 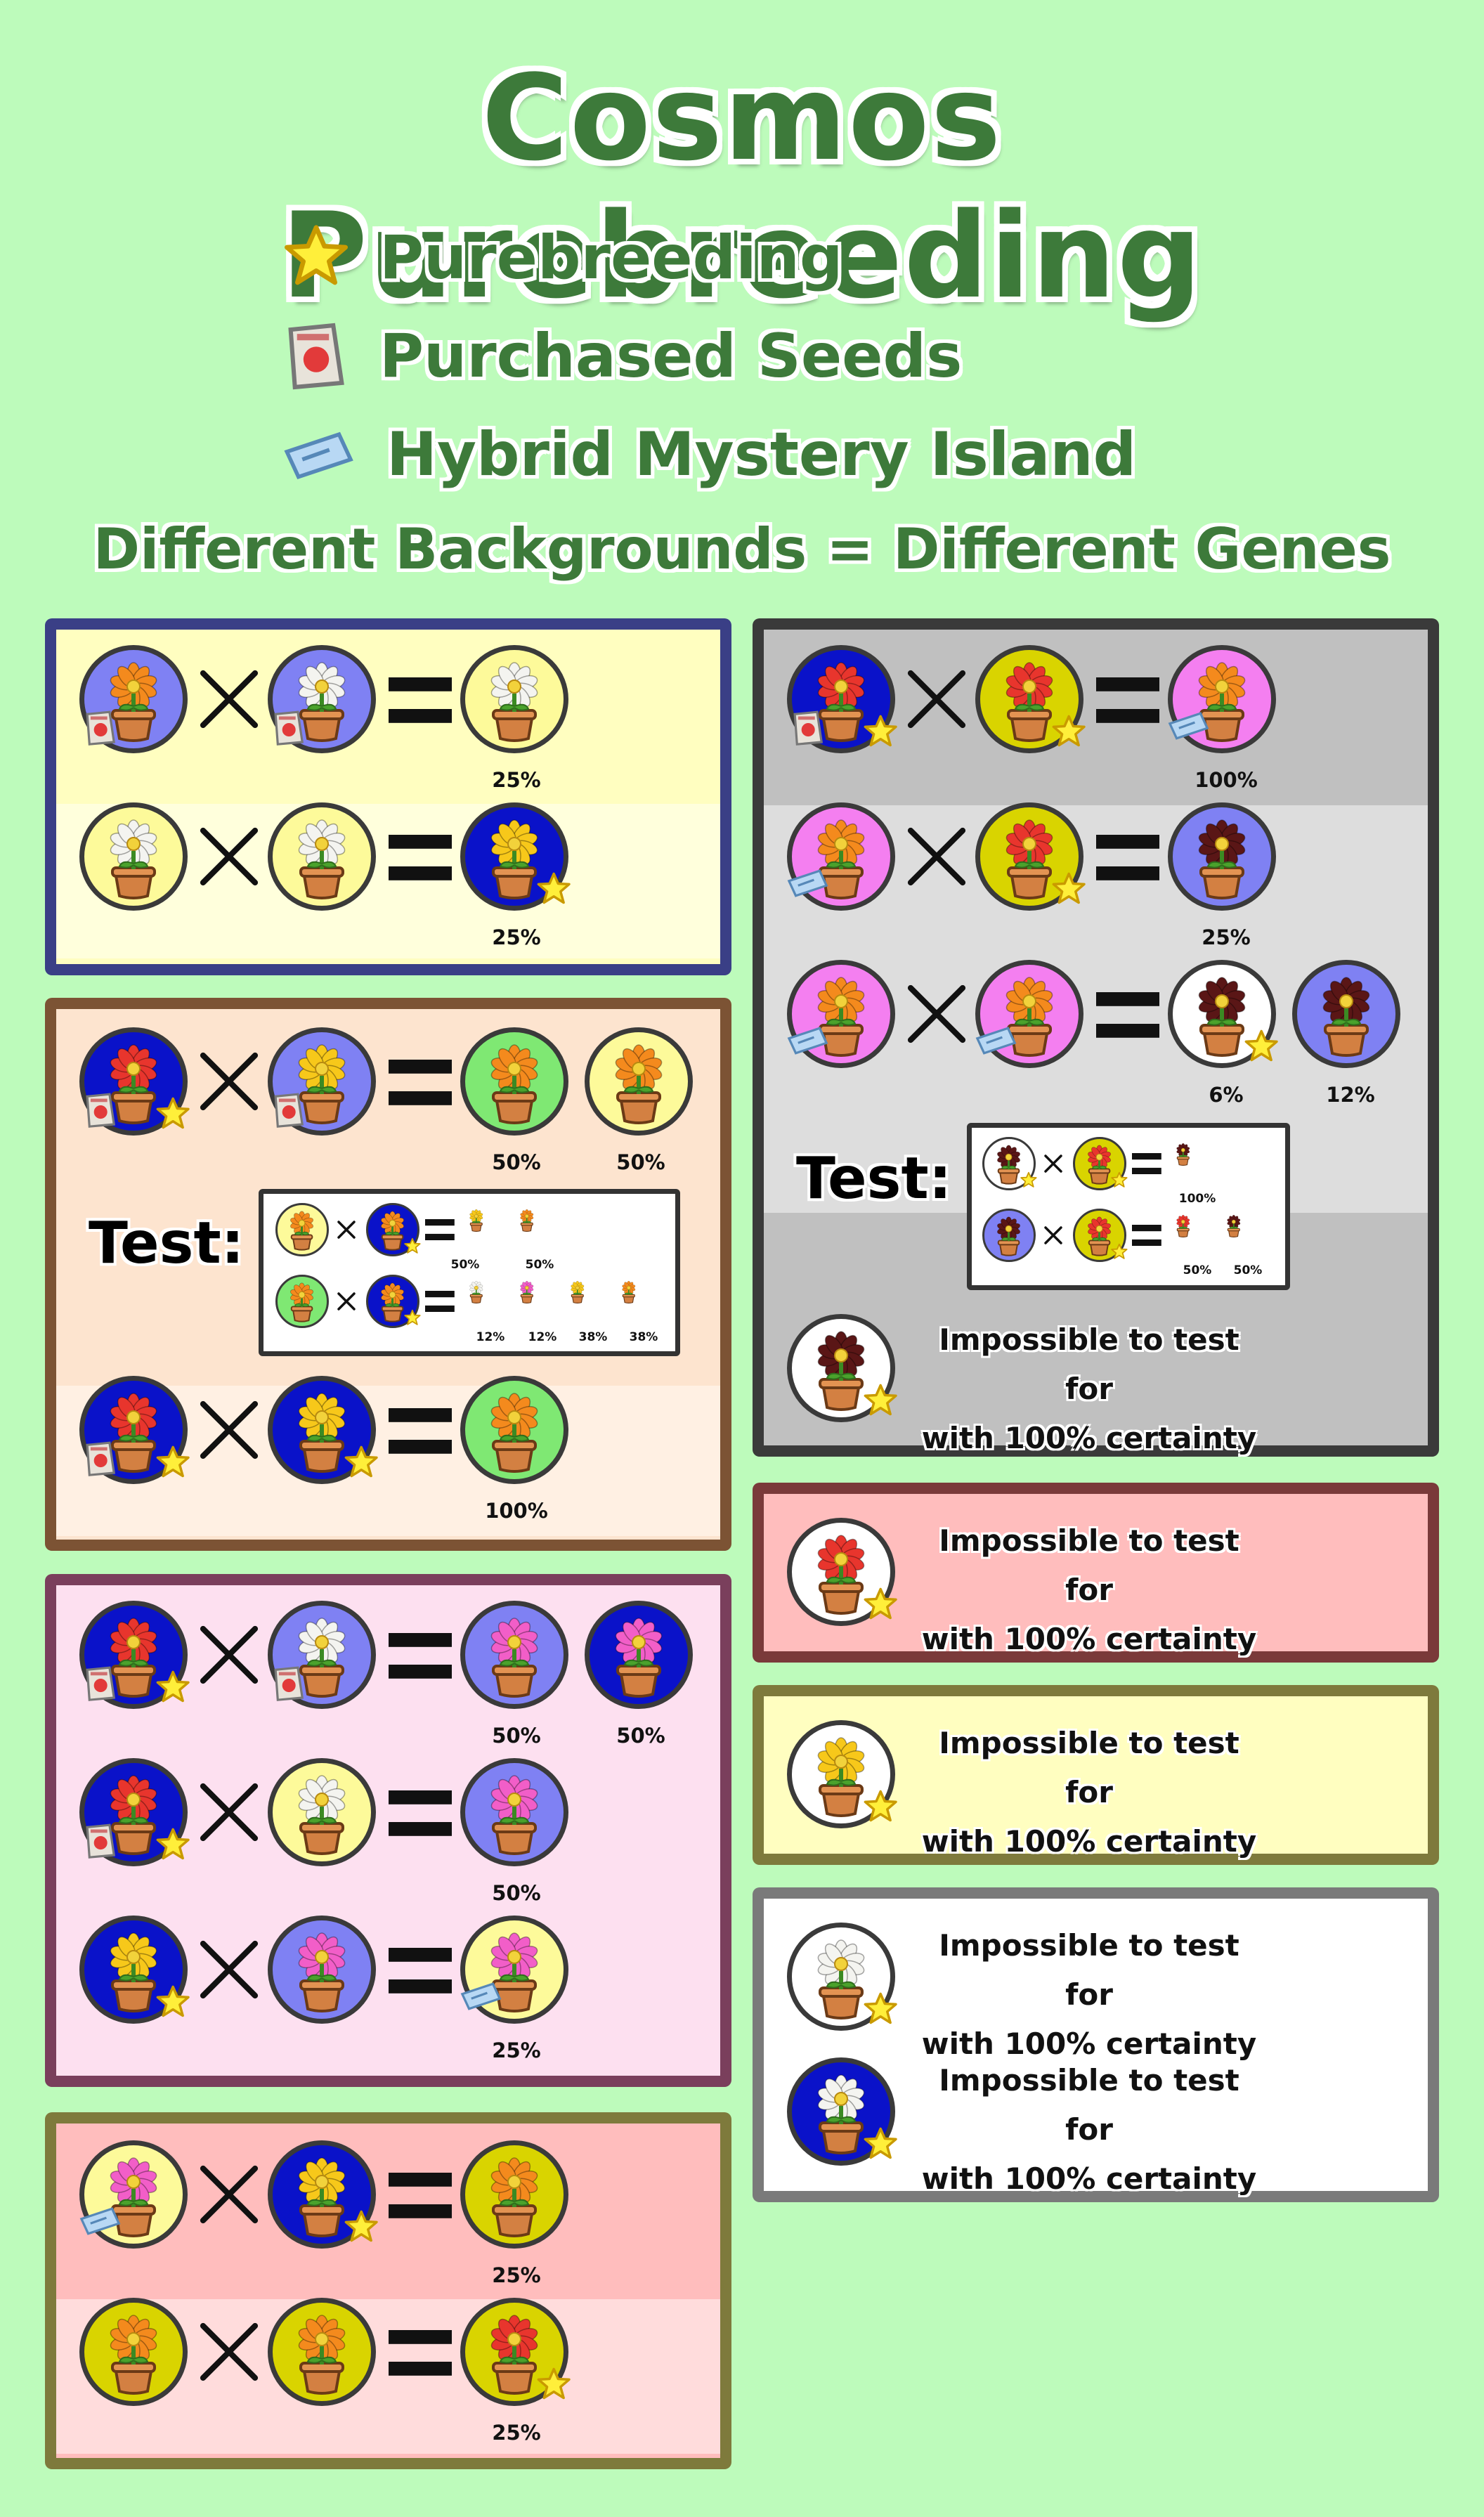 What do you see at coordinates (1350, 1095) in the screenshot?
I see `pct-label: 12%` at bounding box center [1350, 1095].